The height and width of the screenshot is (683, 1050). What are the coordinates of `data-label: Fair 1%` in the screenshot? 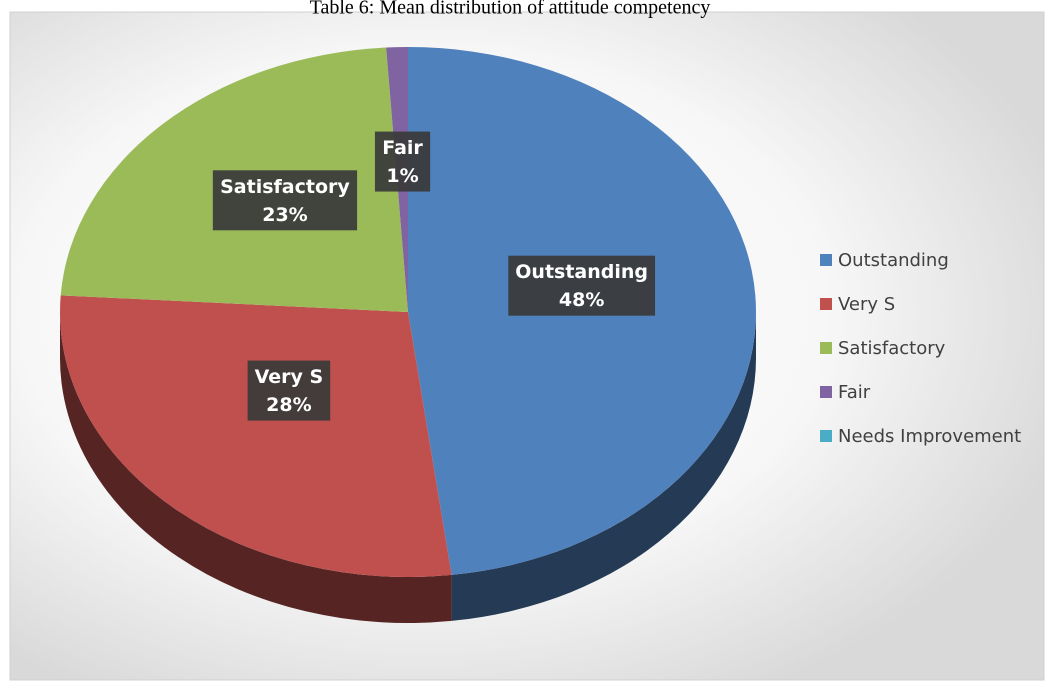 It's located at (402, 161).